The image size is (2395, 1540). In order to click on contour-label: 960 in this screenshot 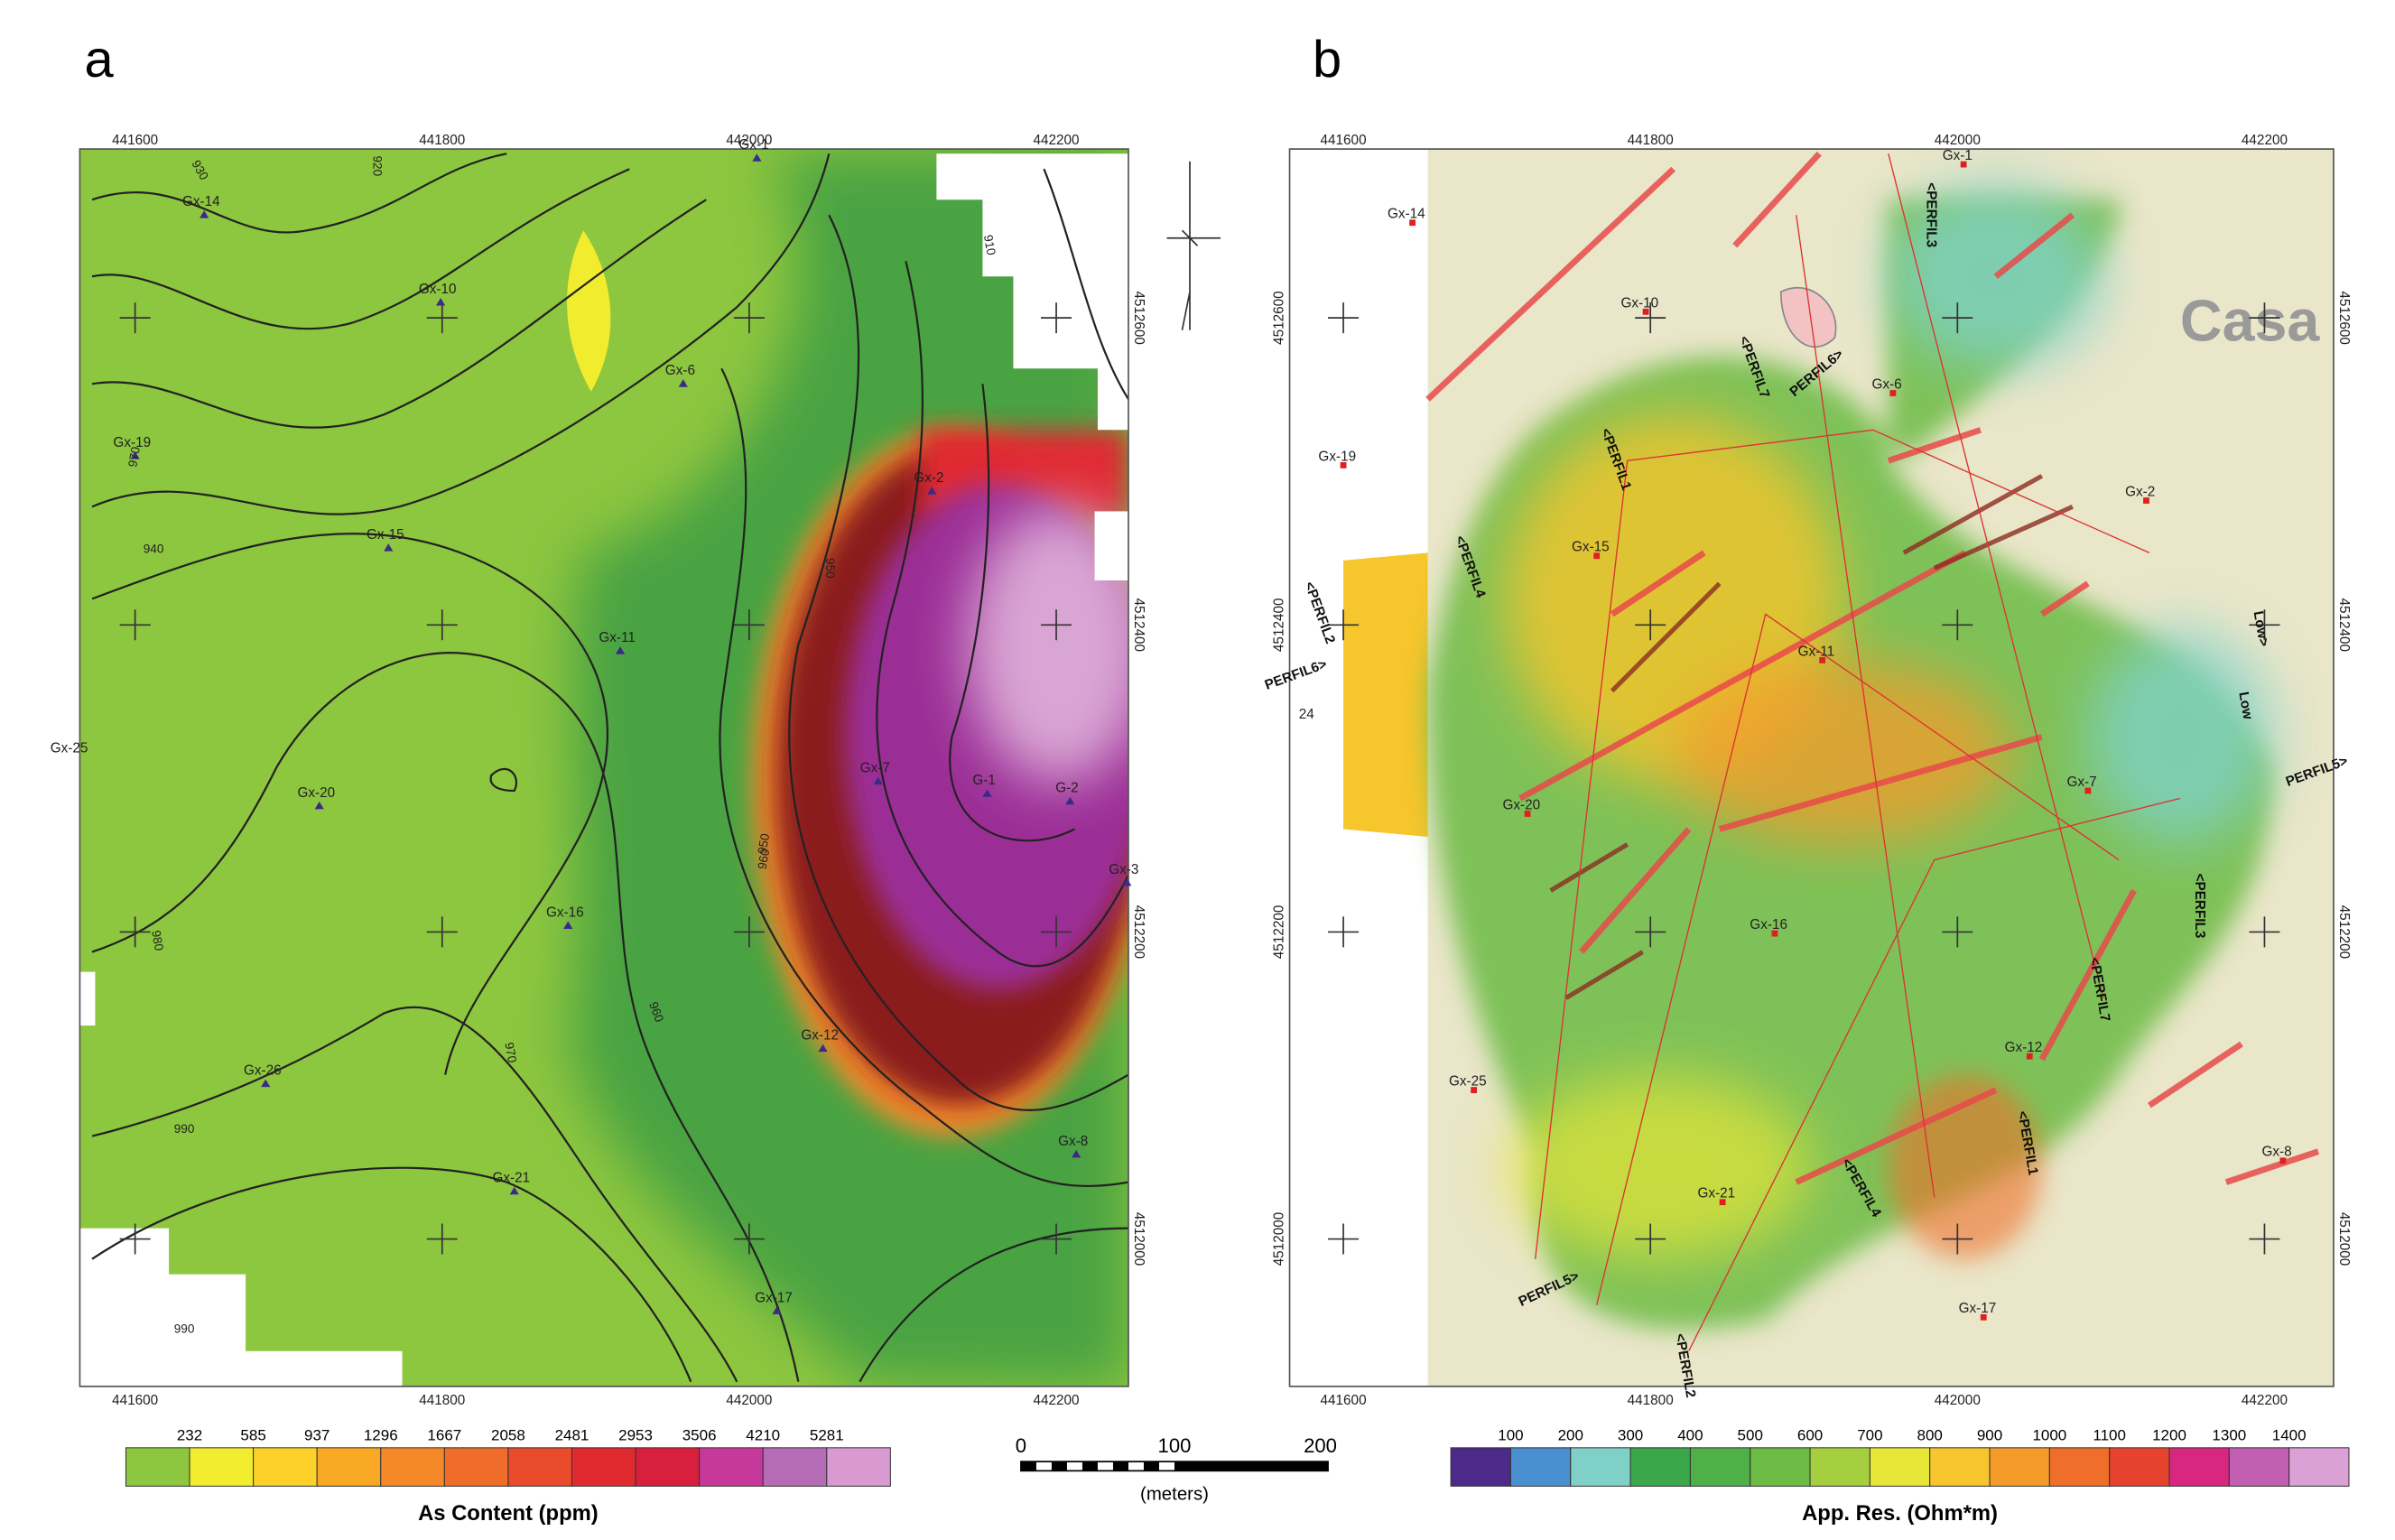, I will do `click(656, 1012)`.